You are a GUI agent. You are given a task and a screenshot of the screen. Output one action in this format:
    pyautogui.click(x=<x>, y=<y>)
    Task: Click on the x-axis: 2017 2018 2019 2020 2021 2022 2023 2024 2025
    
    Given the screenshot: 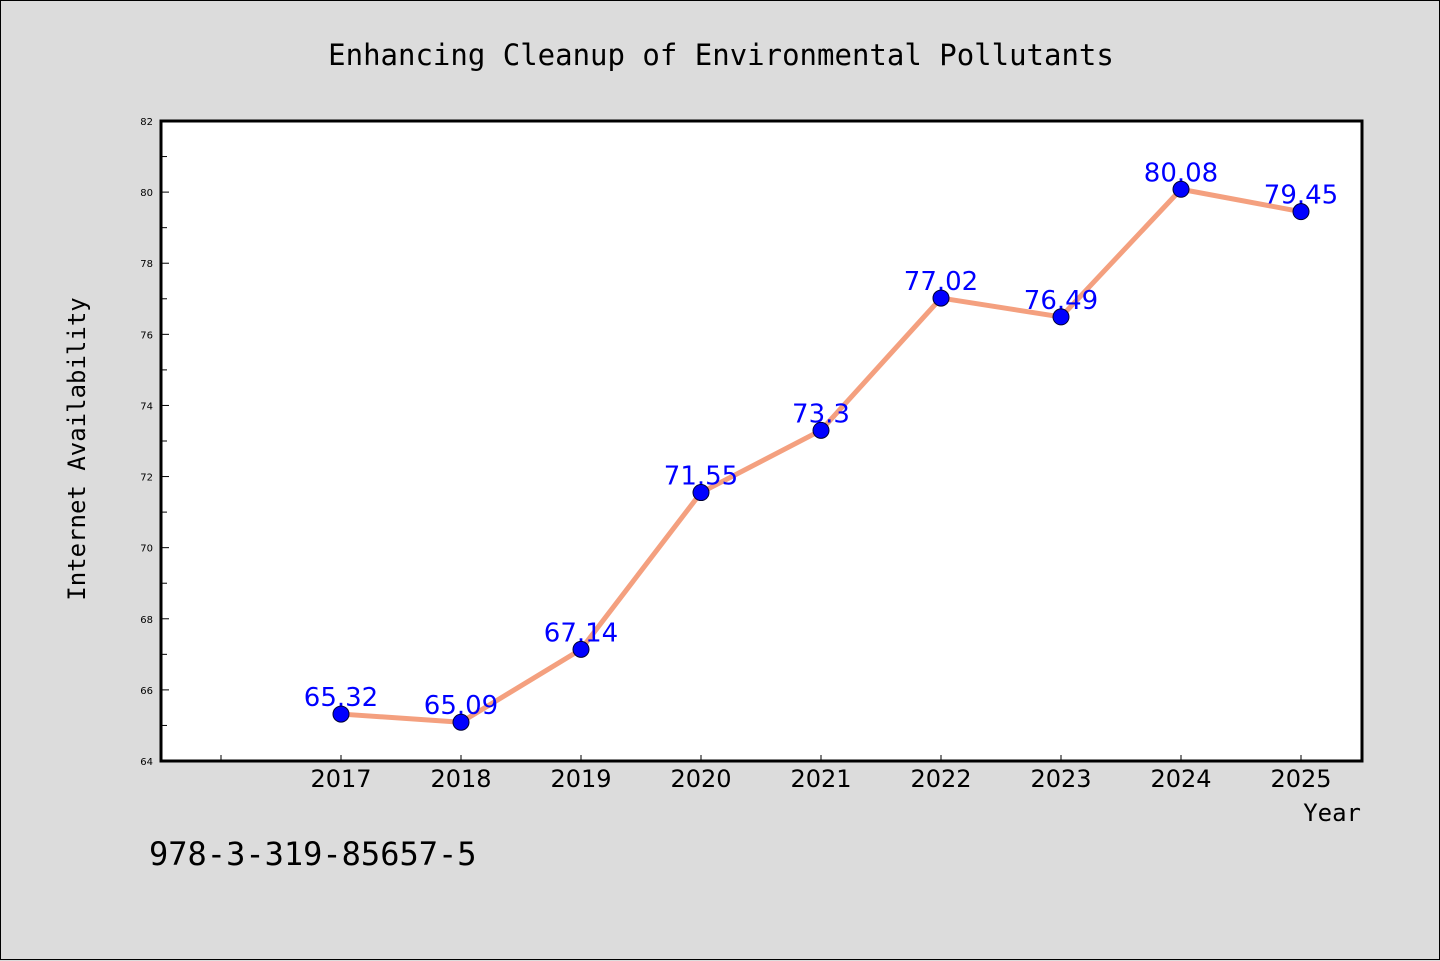 What is the action you would take?
    pyautogui.click(x=776, y=774)
    